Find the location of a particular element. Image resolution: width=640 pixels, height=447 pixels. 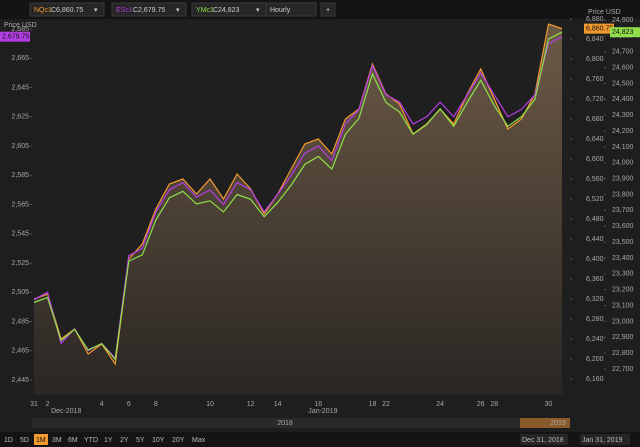

y-tick-label: 2,445 is located at coordinates (20, 380).